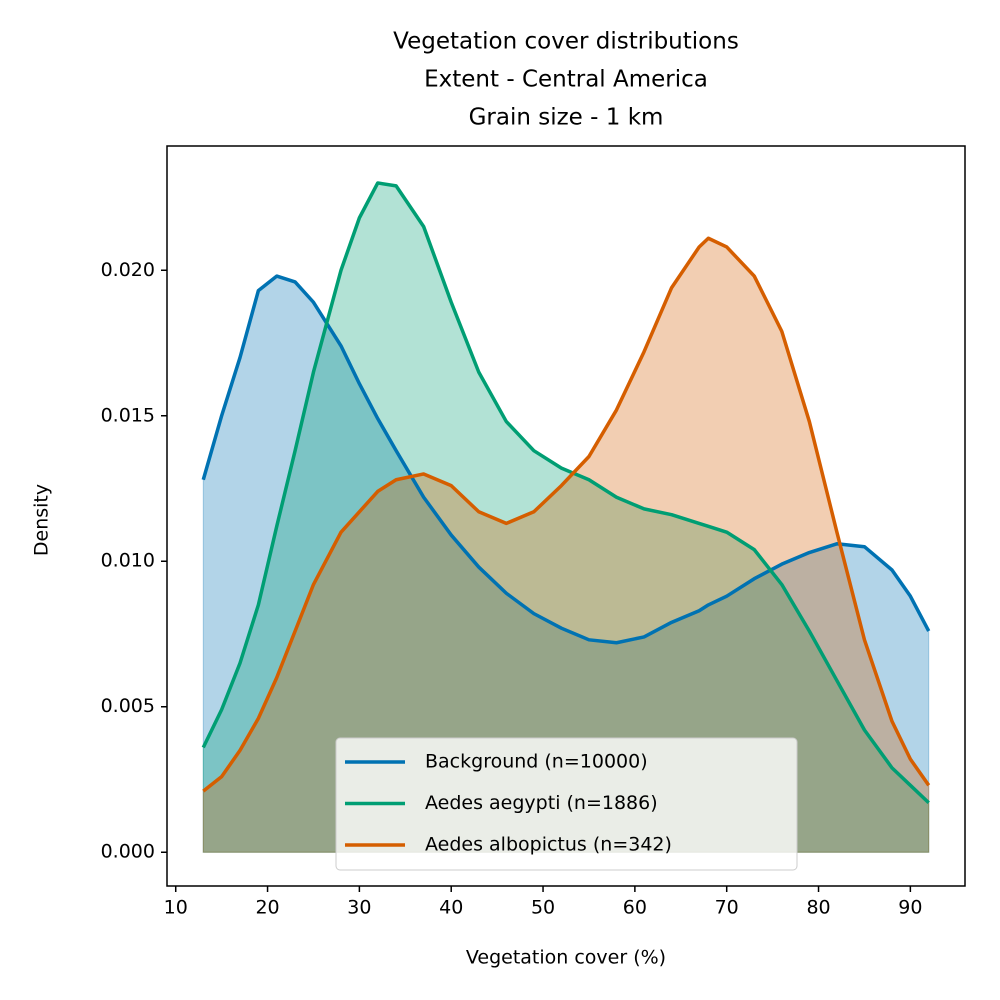  What do you see at coordinates (566, 958) in the screenshot?
I see `x-axis-label: Vegetation cover (%)` at bounding box center [566, 958].